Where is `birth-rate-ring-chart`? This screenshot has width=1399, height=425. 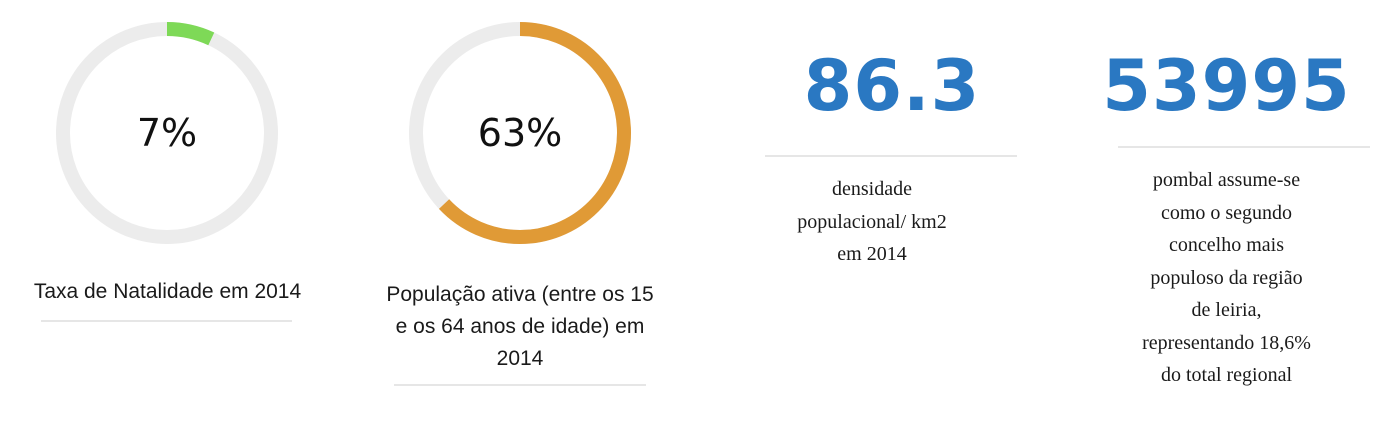 birth-rate-ring-chart is located at coordinates (167, 133).